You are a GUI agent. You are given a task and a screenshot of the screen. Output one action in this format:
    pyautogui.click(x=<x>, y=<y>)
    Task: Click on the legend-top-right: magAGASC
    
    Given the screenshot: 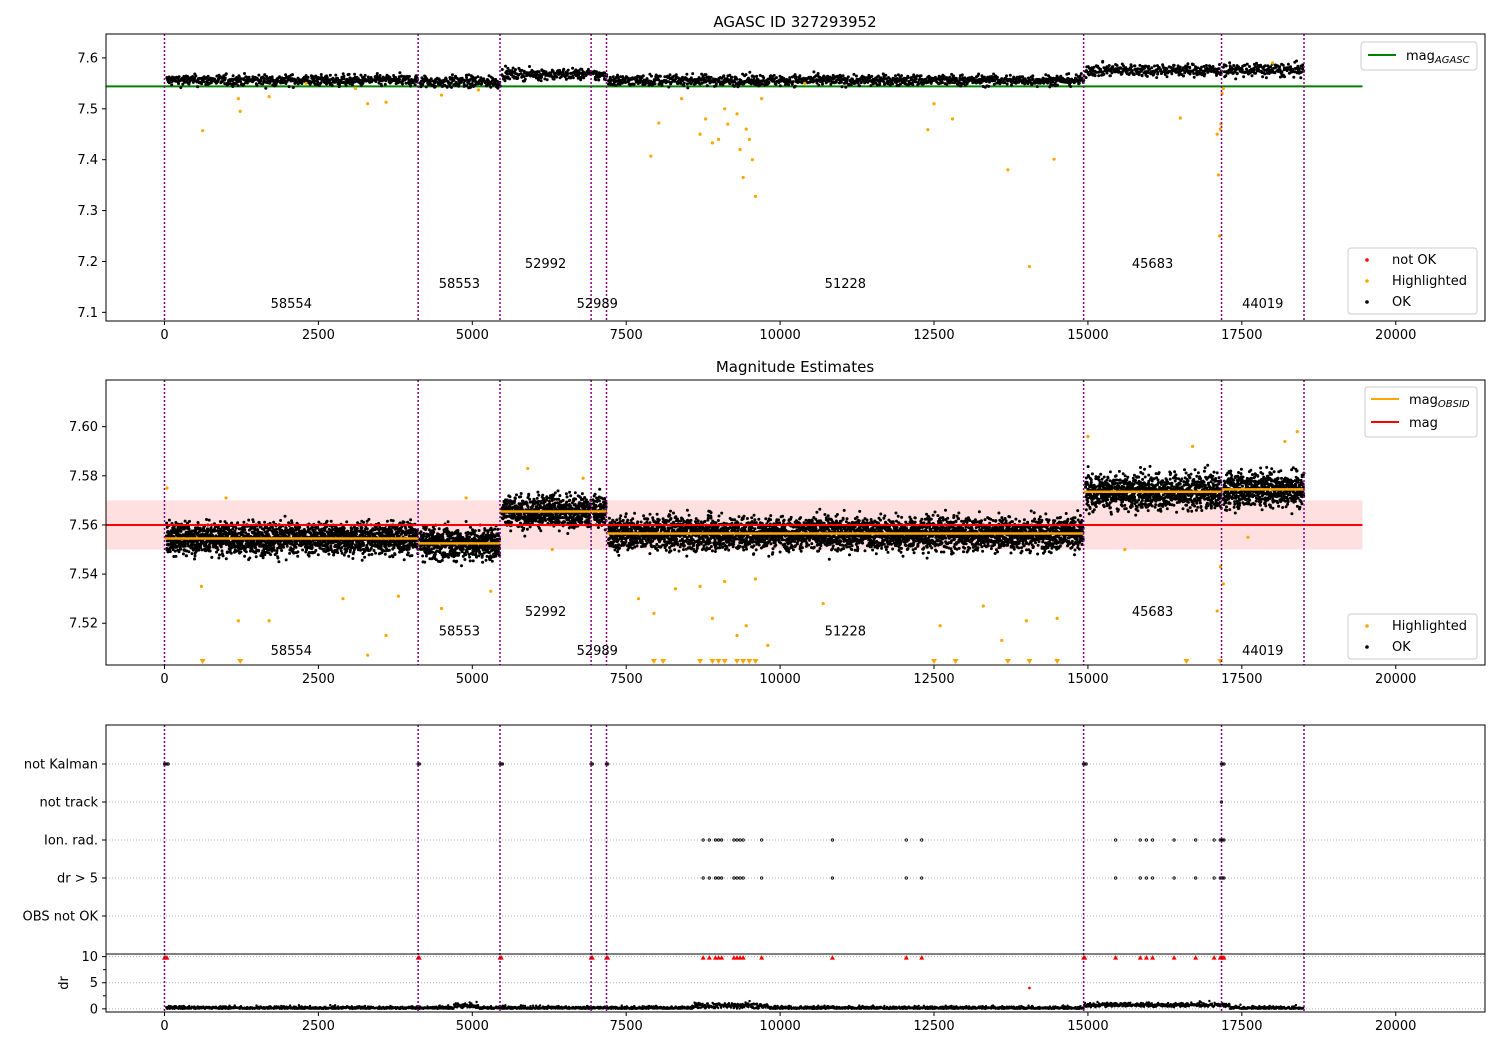 What is the action you would take?
    pyautogui.click(x=1419, y=56)
    